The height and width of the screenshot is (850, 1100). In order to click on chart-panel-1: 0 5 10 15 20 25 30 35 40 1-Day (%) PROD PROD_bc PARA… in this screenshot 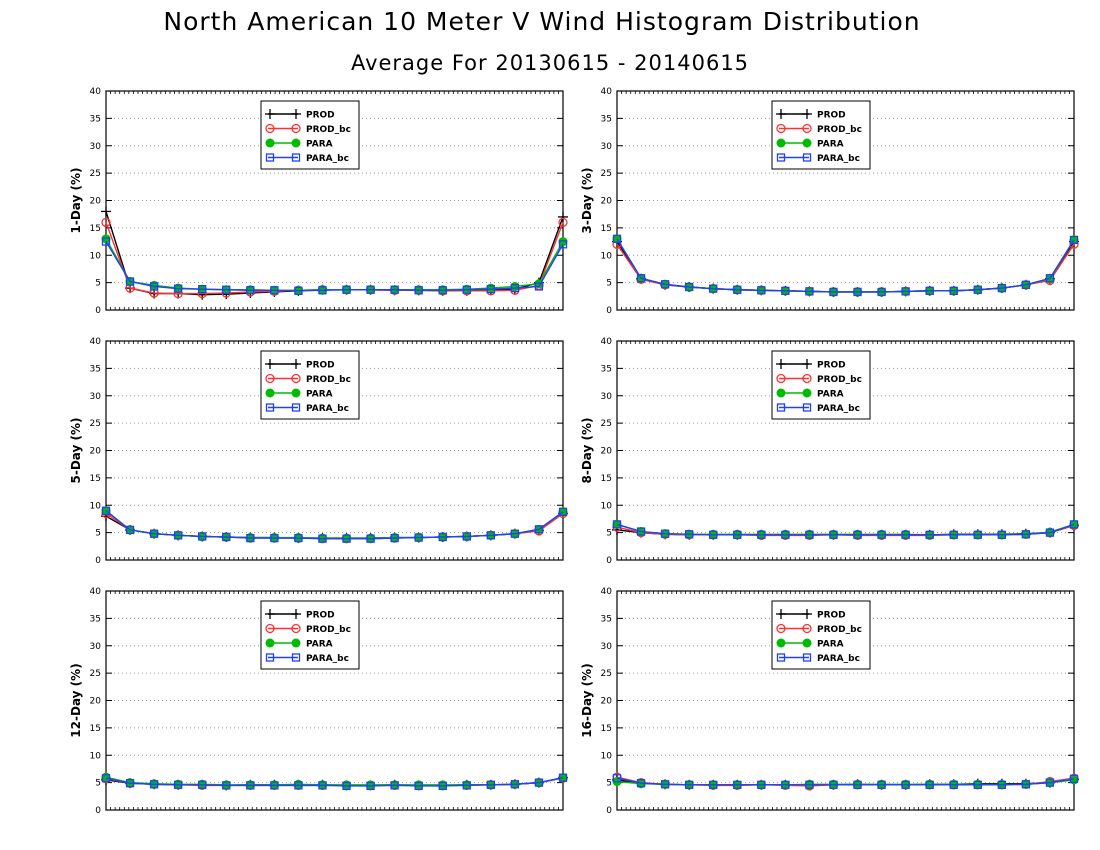, I will do `click(318, 201)`.